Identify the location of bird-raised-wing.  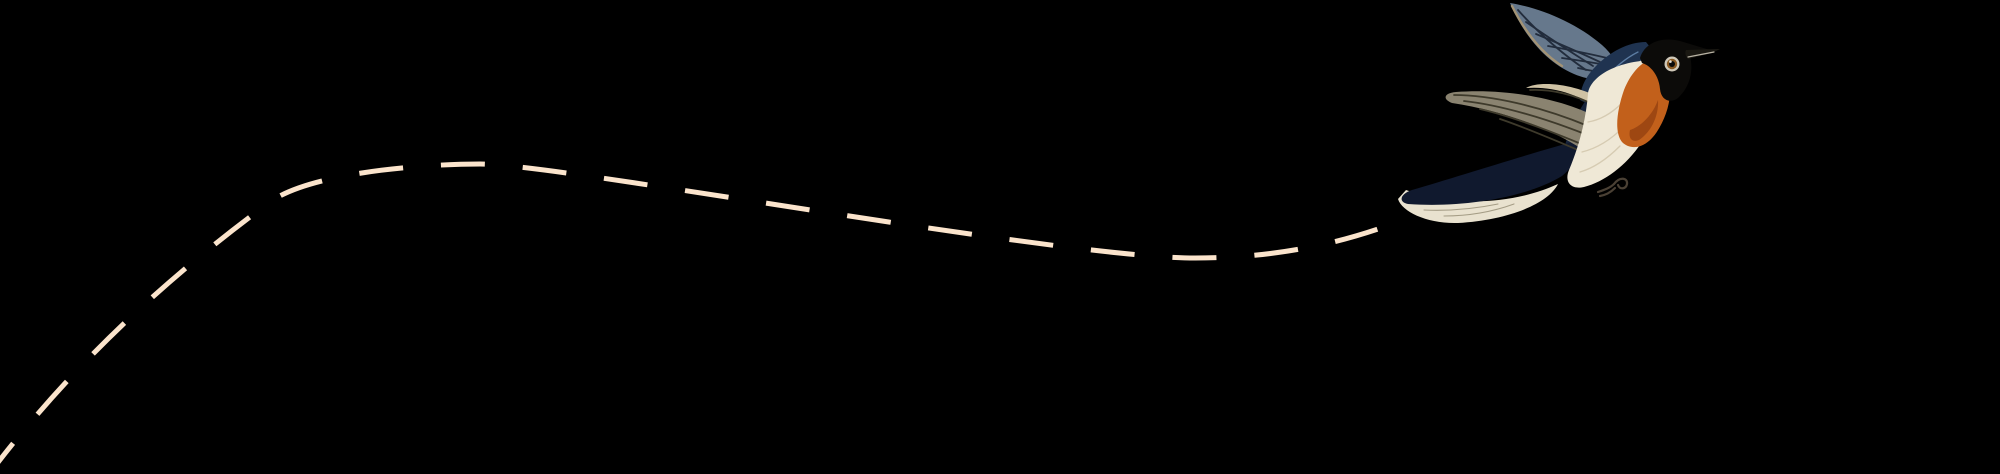
(1565, 41).